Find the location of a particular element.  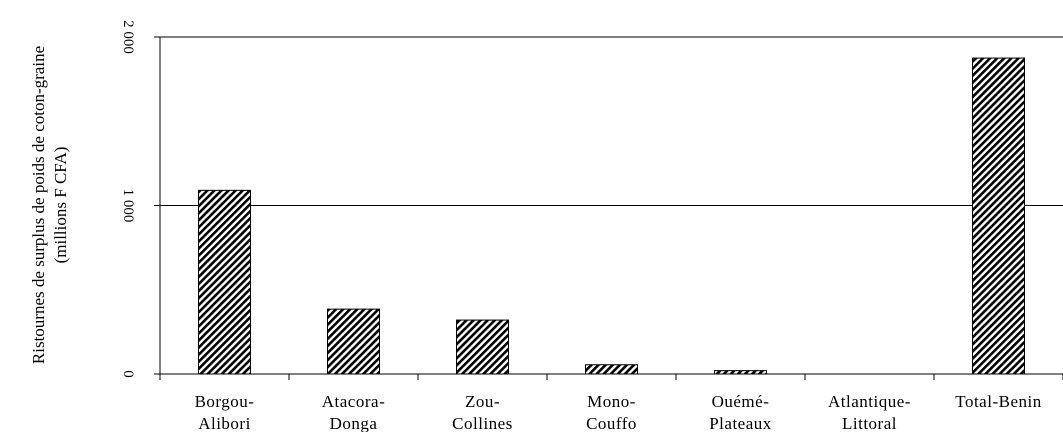

y-tick-label-2: 2 000 is located at coordinates (128, 37).